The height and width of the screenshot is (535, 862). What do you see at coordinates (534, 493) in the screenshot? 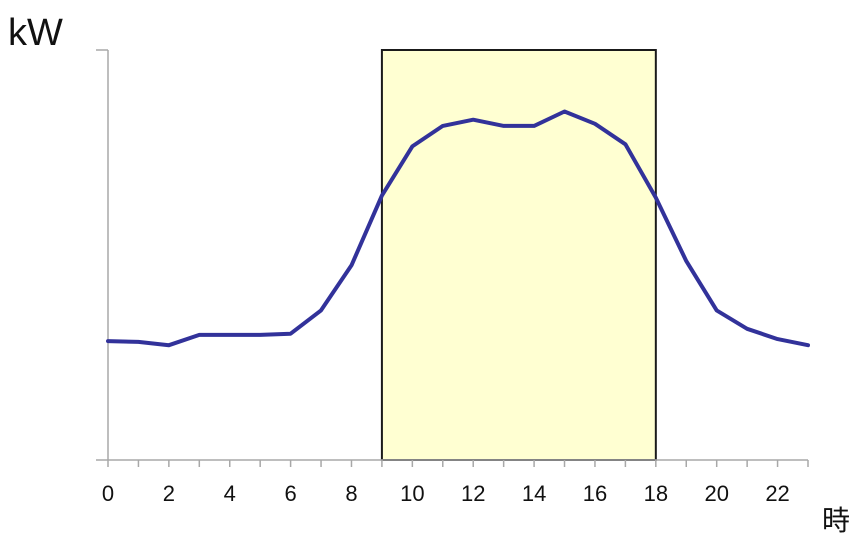
I see `x-tick-label: 14` at bounding box center [534, 493].